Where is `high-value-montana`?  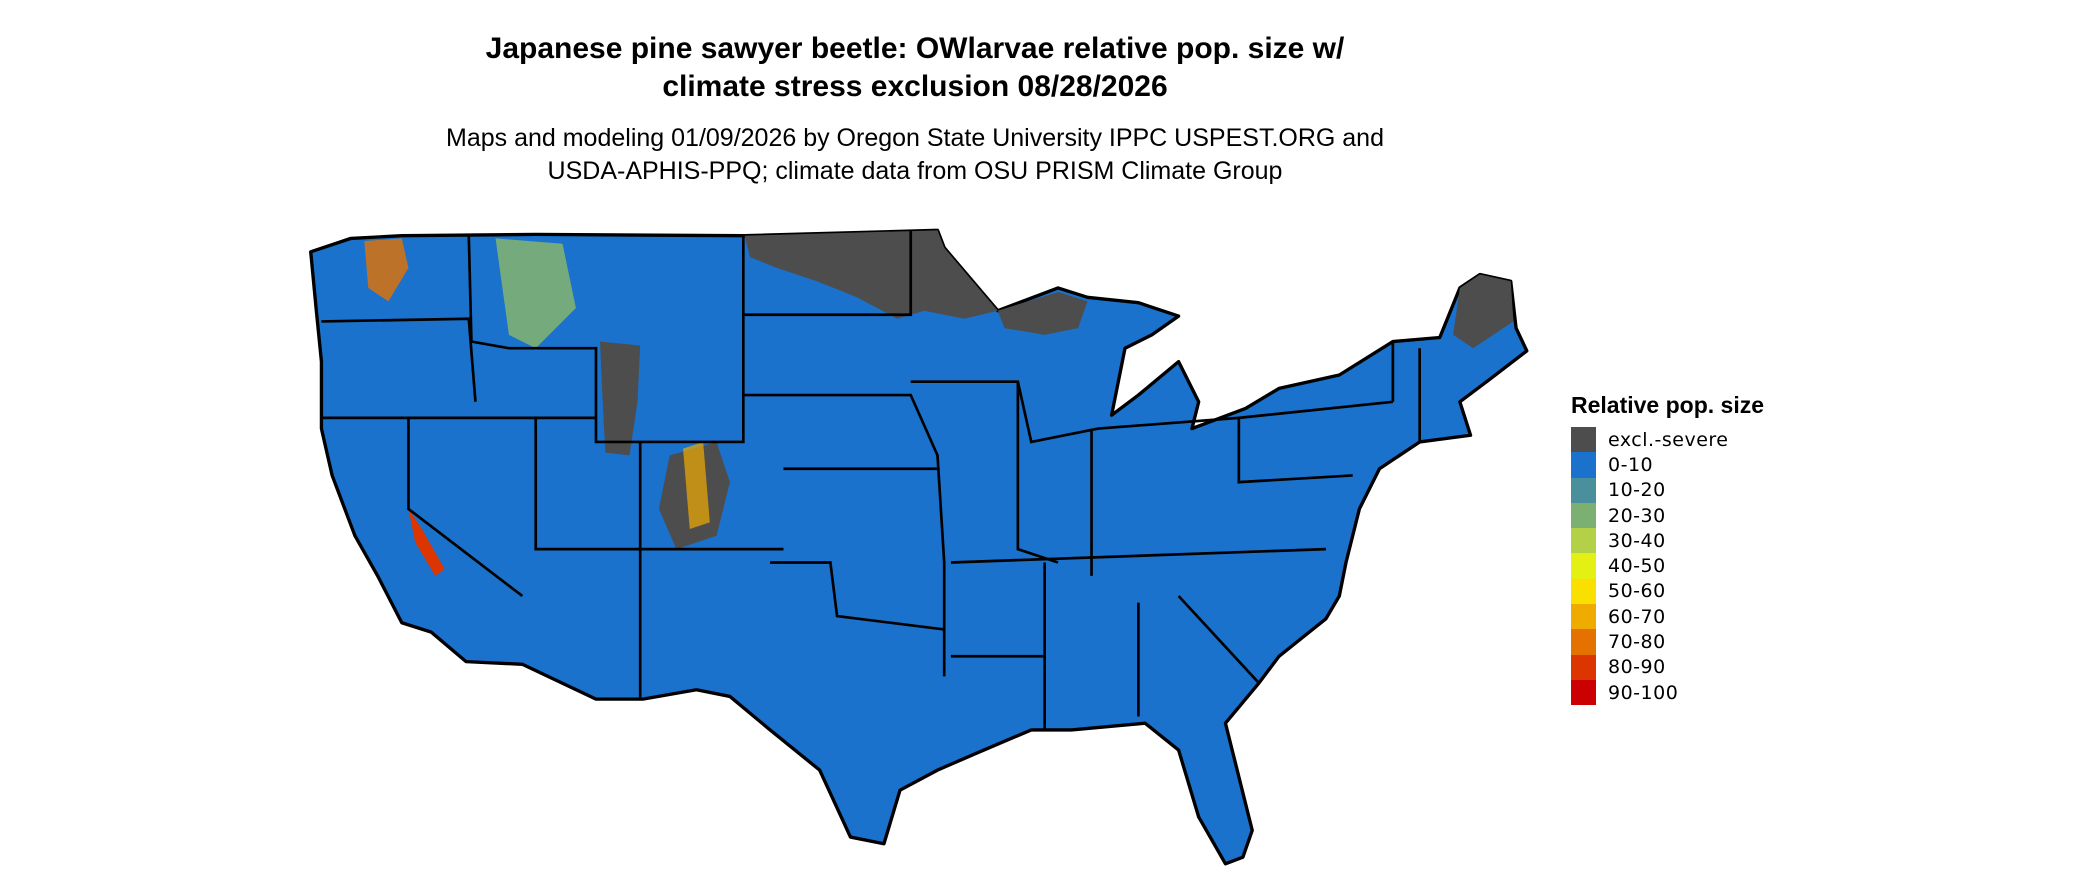
high-value-montana is located at coordinates (535, 293).